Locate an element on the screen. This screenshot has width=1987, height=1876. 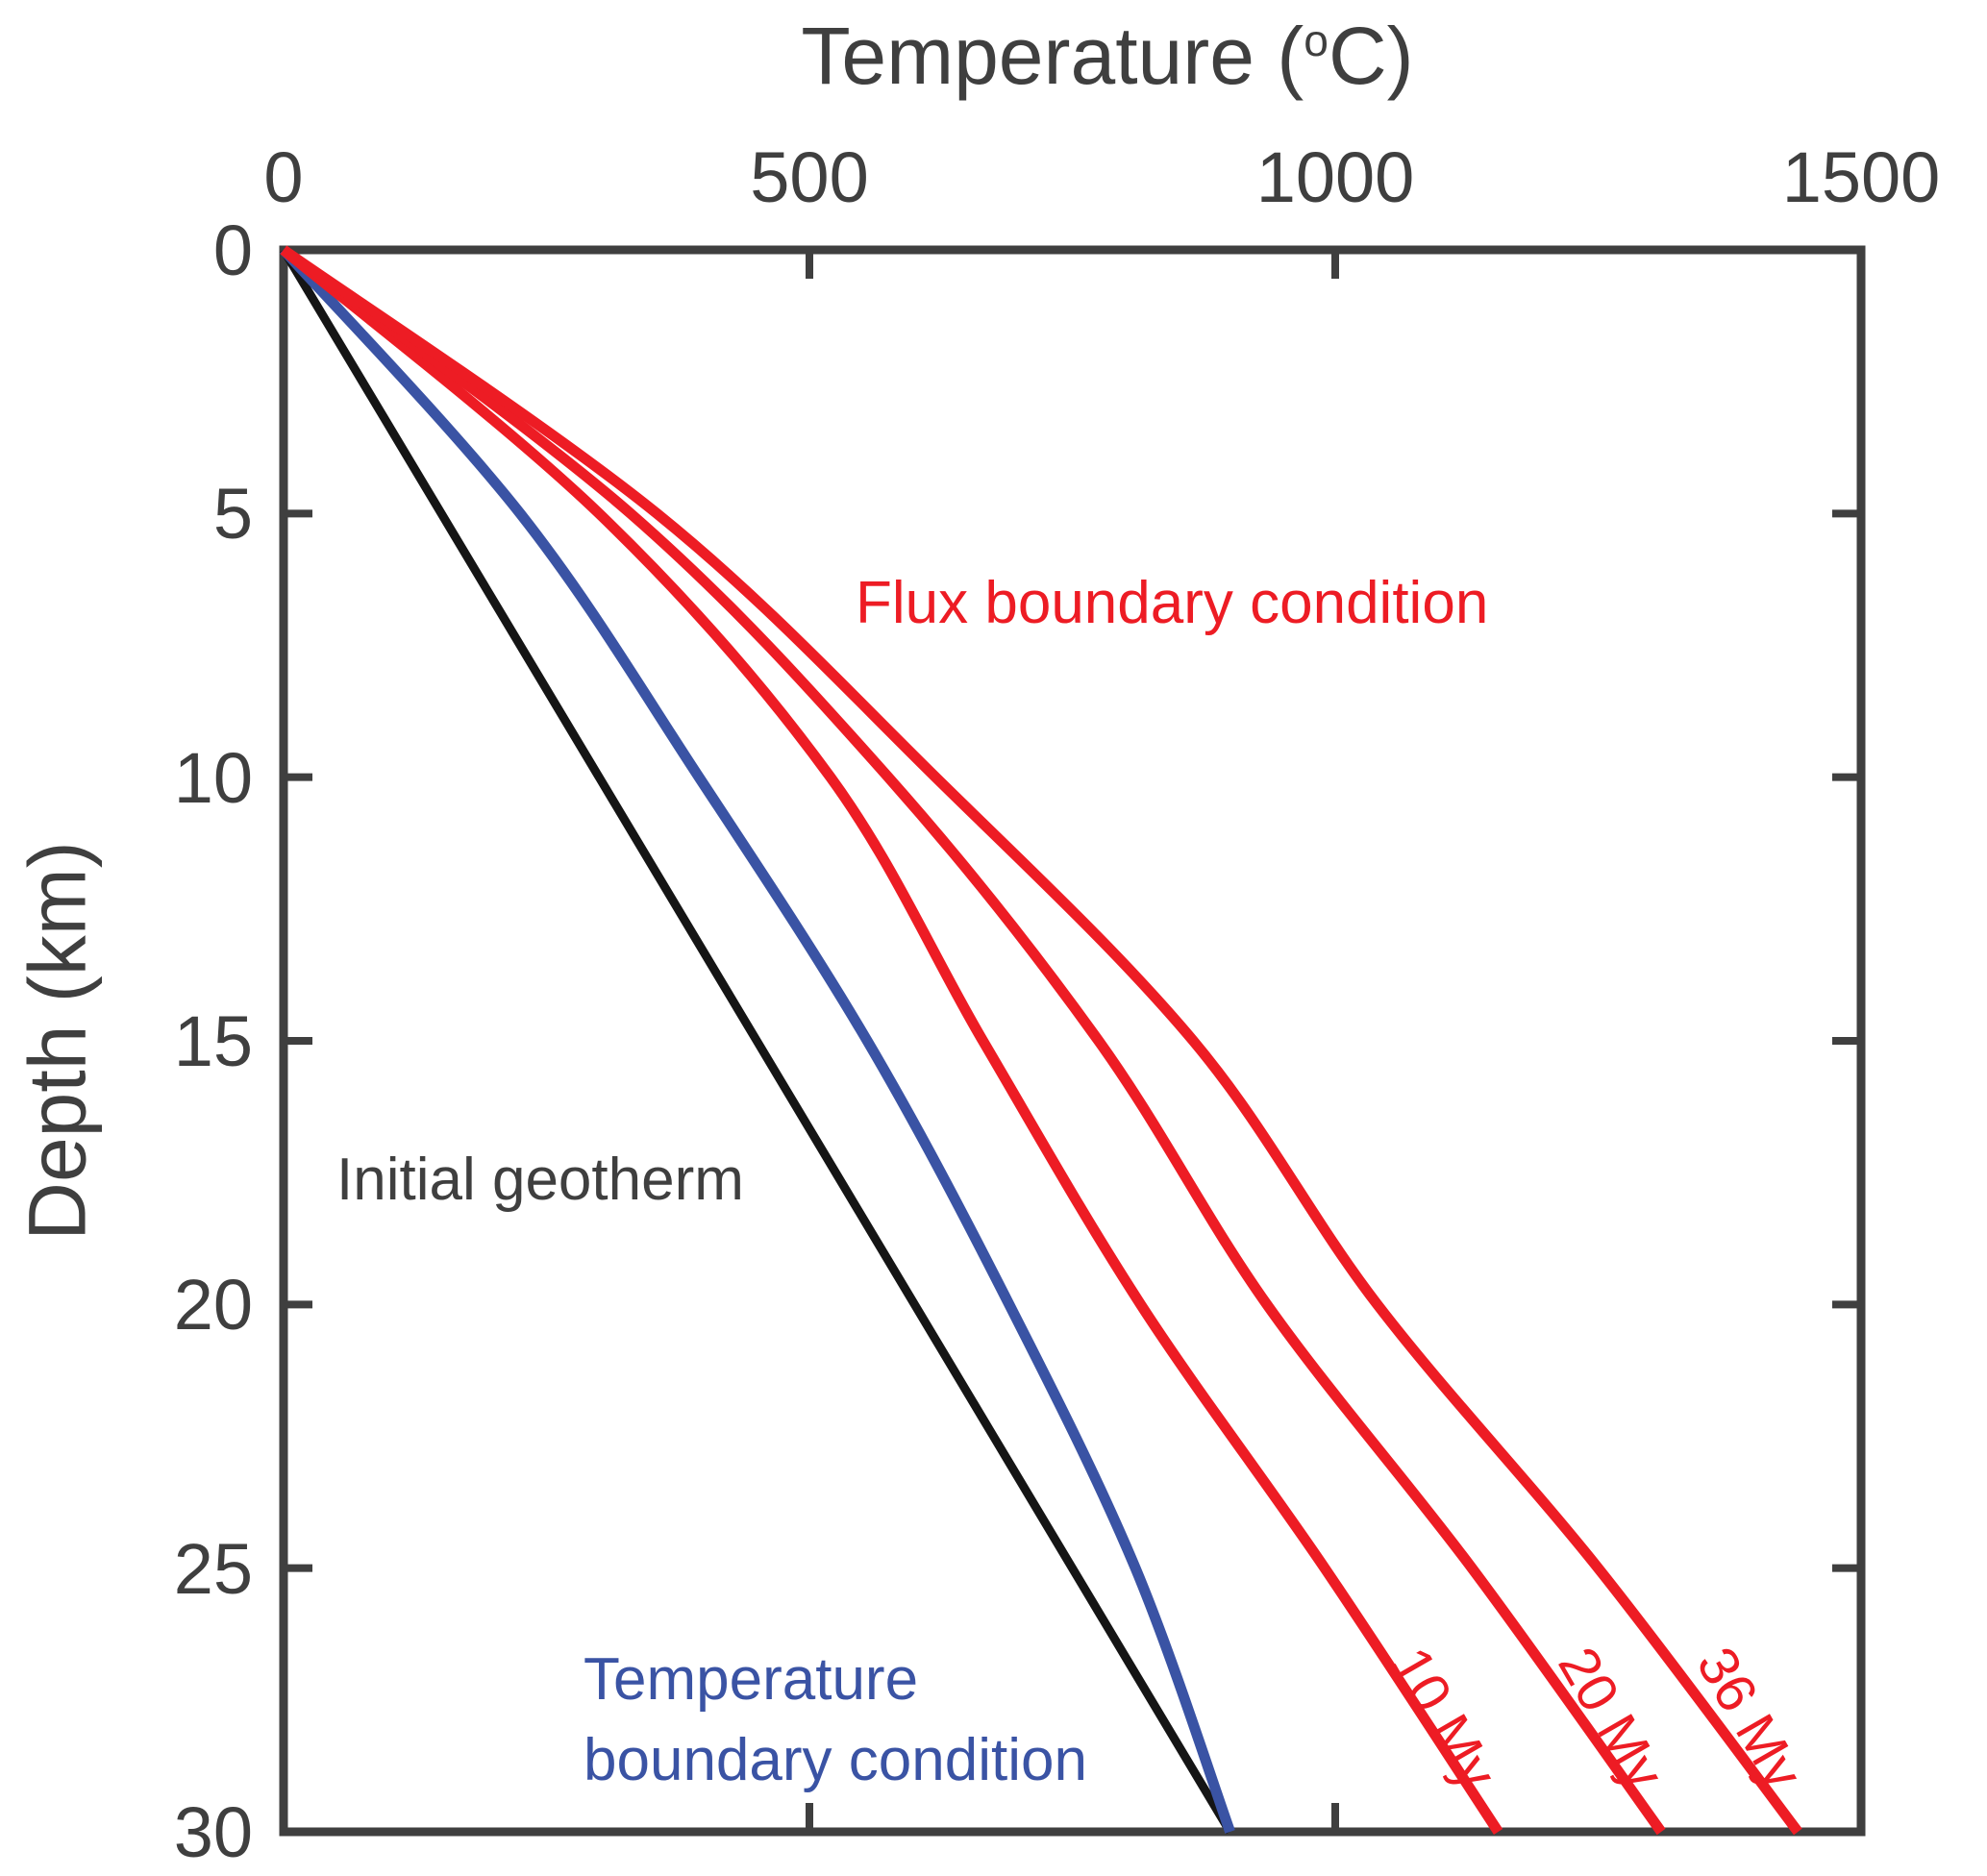
degree-symbol: o is located at coordinates (1316, 40).